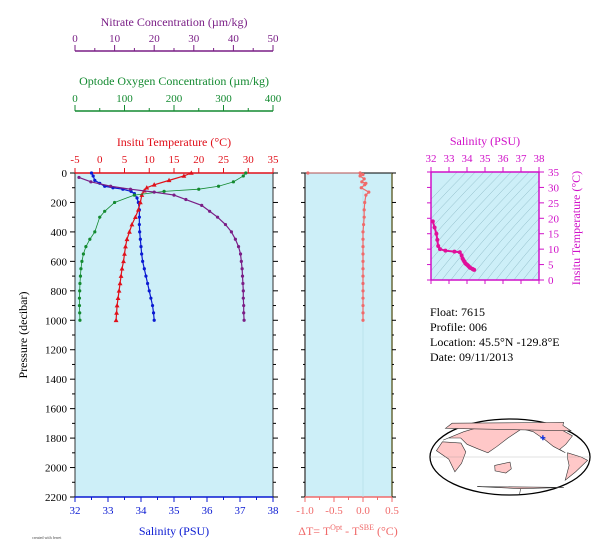  Describe the element at coordinates (59, 262) in the screenshot. I see `pressure-tick-label: 600` at that location.